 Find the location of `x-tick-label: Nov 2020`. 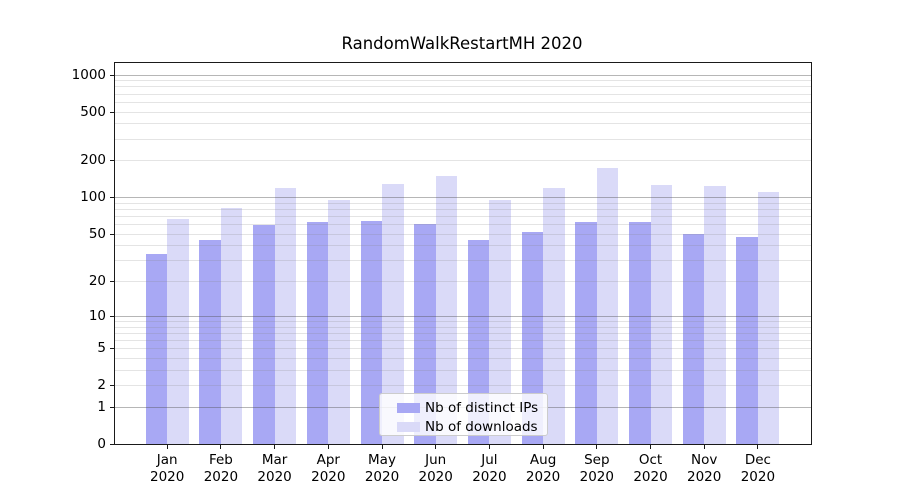

x-tick-label: Nov 2020 is located at coordinates (704, 469).